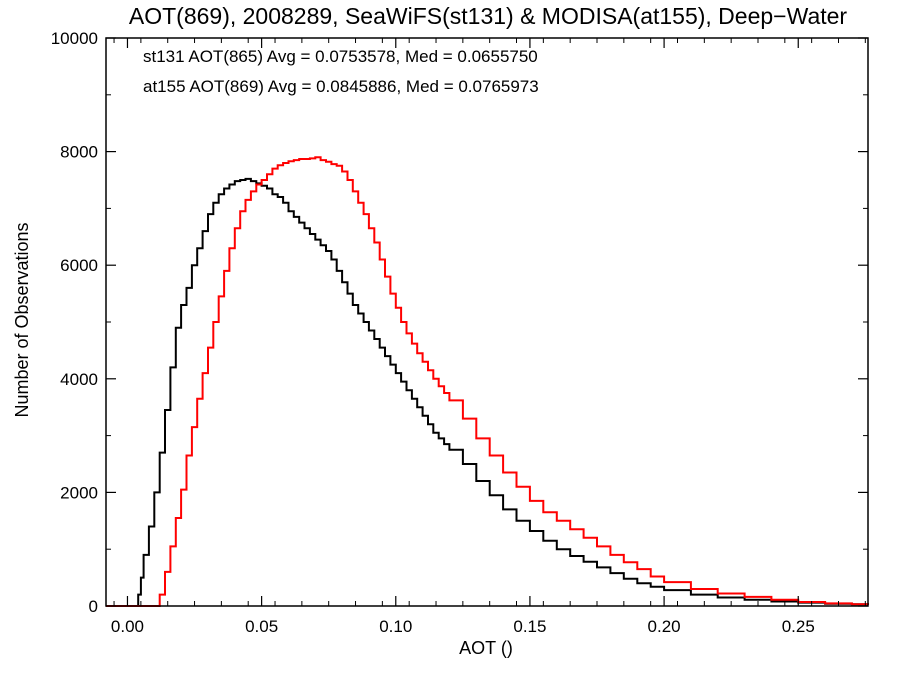  I want to click on x-tick-label: 0.00, so click(127, 626).